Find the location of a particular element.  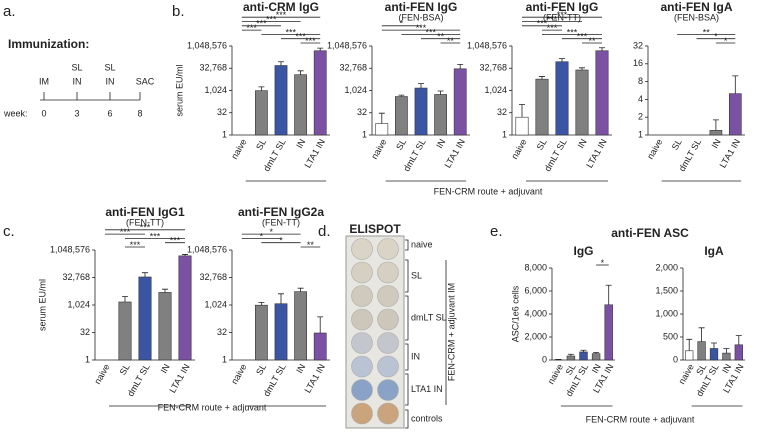

timeline-event: SL is located at coordinates (109, 67).